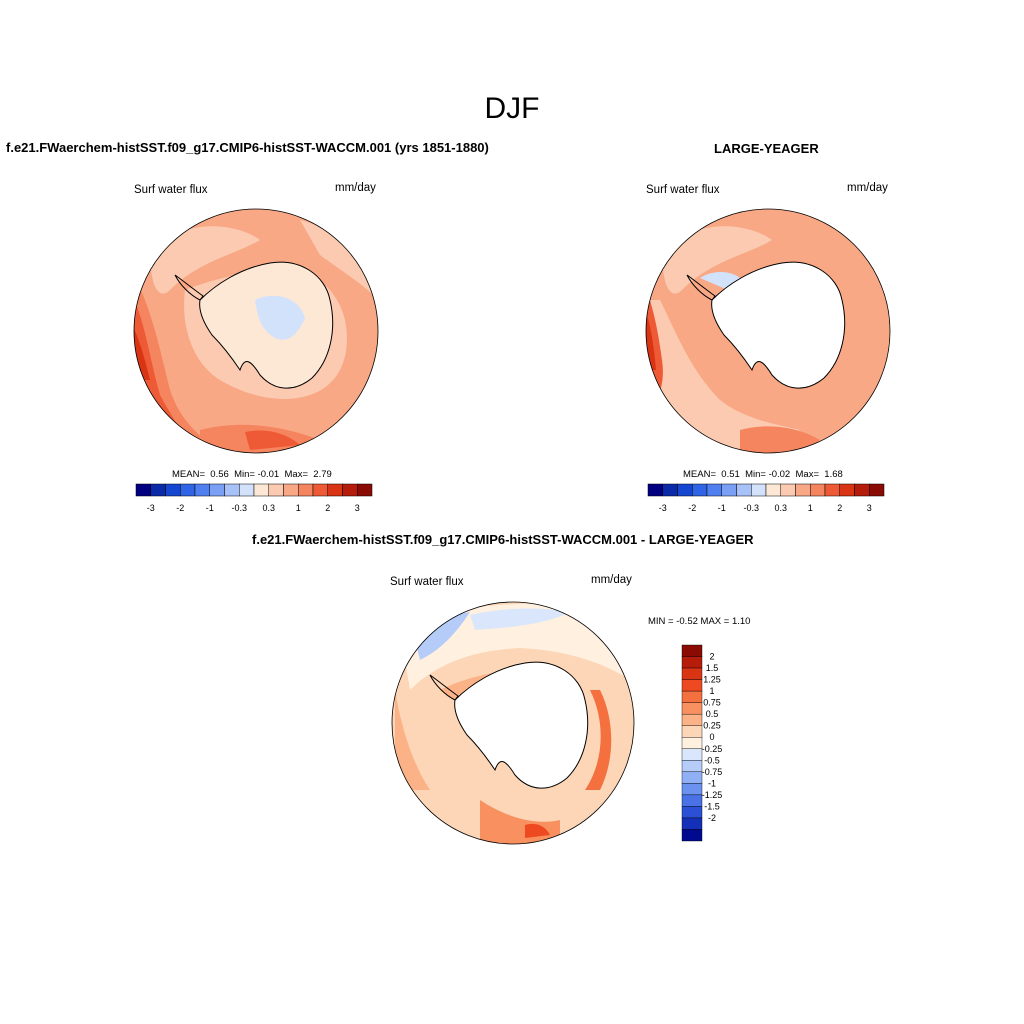  I want to click on colorbar-tick-label: 0.25, so click(712, 726).